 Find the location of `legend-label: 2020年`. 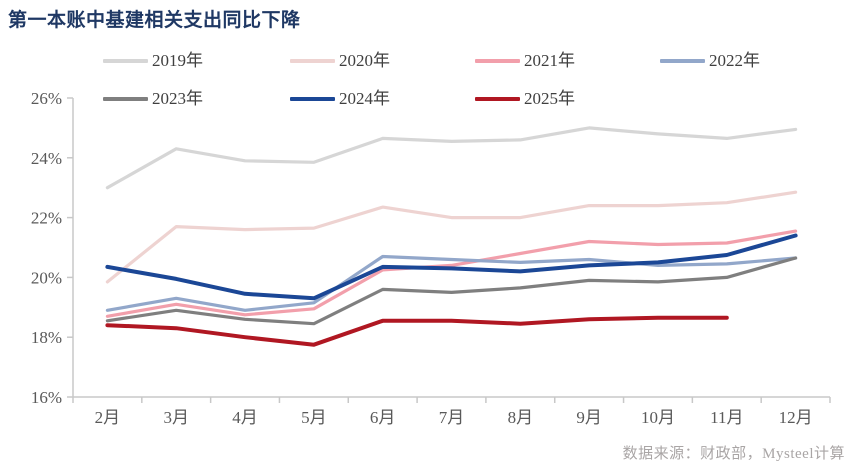

legend-label: 2020年 is located at coordinates (364, 60).